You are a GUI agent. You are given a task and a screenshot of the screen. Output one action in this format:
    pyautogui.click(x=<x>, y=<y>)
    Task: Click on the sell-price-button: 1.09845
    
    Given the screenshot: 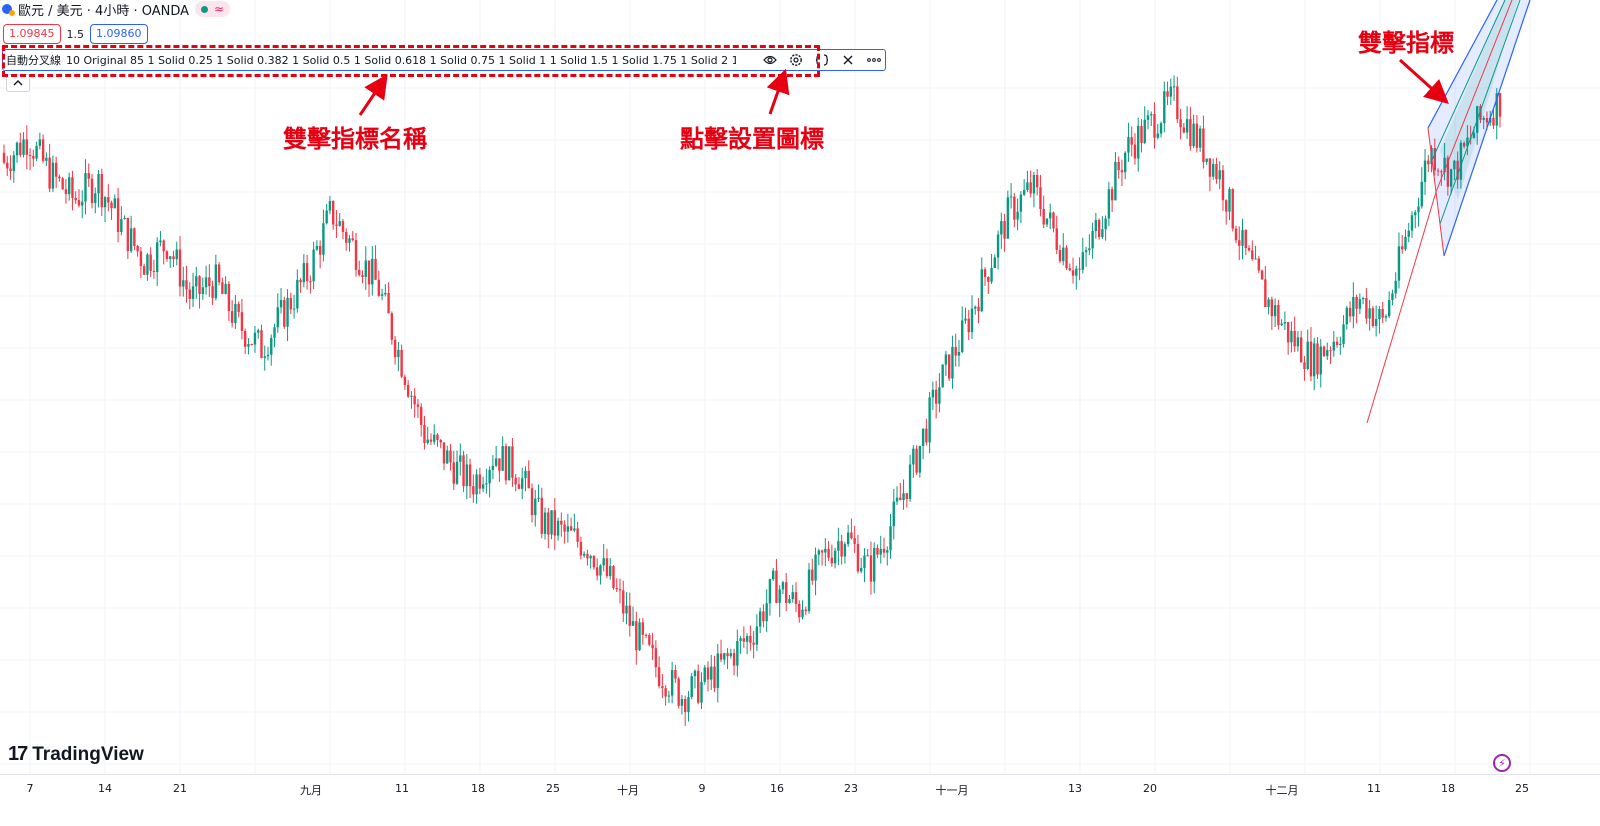 What is the action you would take?
    pyautogui.click(x=32, y=34)
    